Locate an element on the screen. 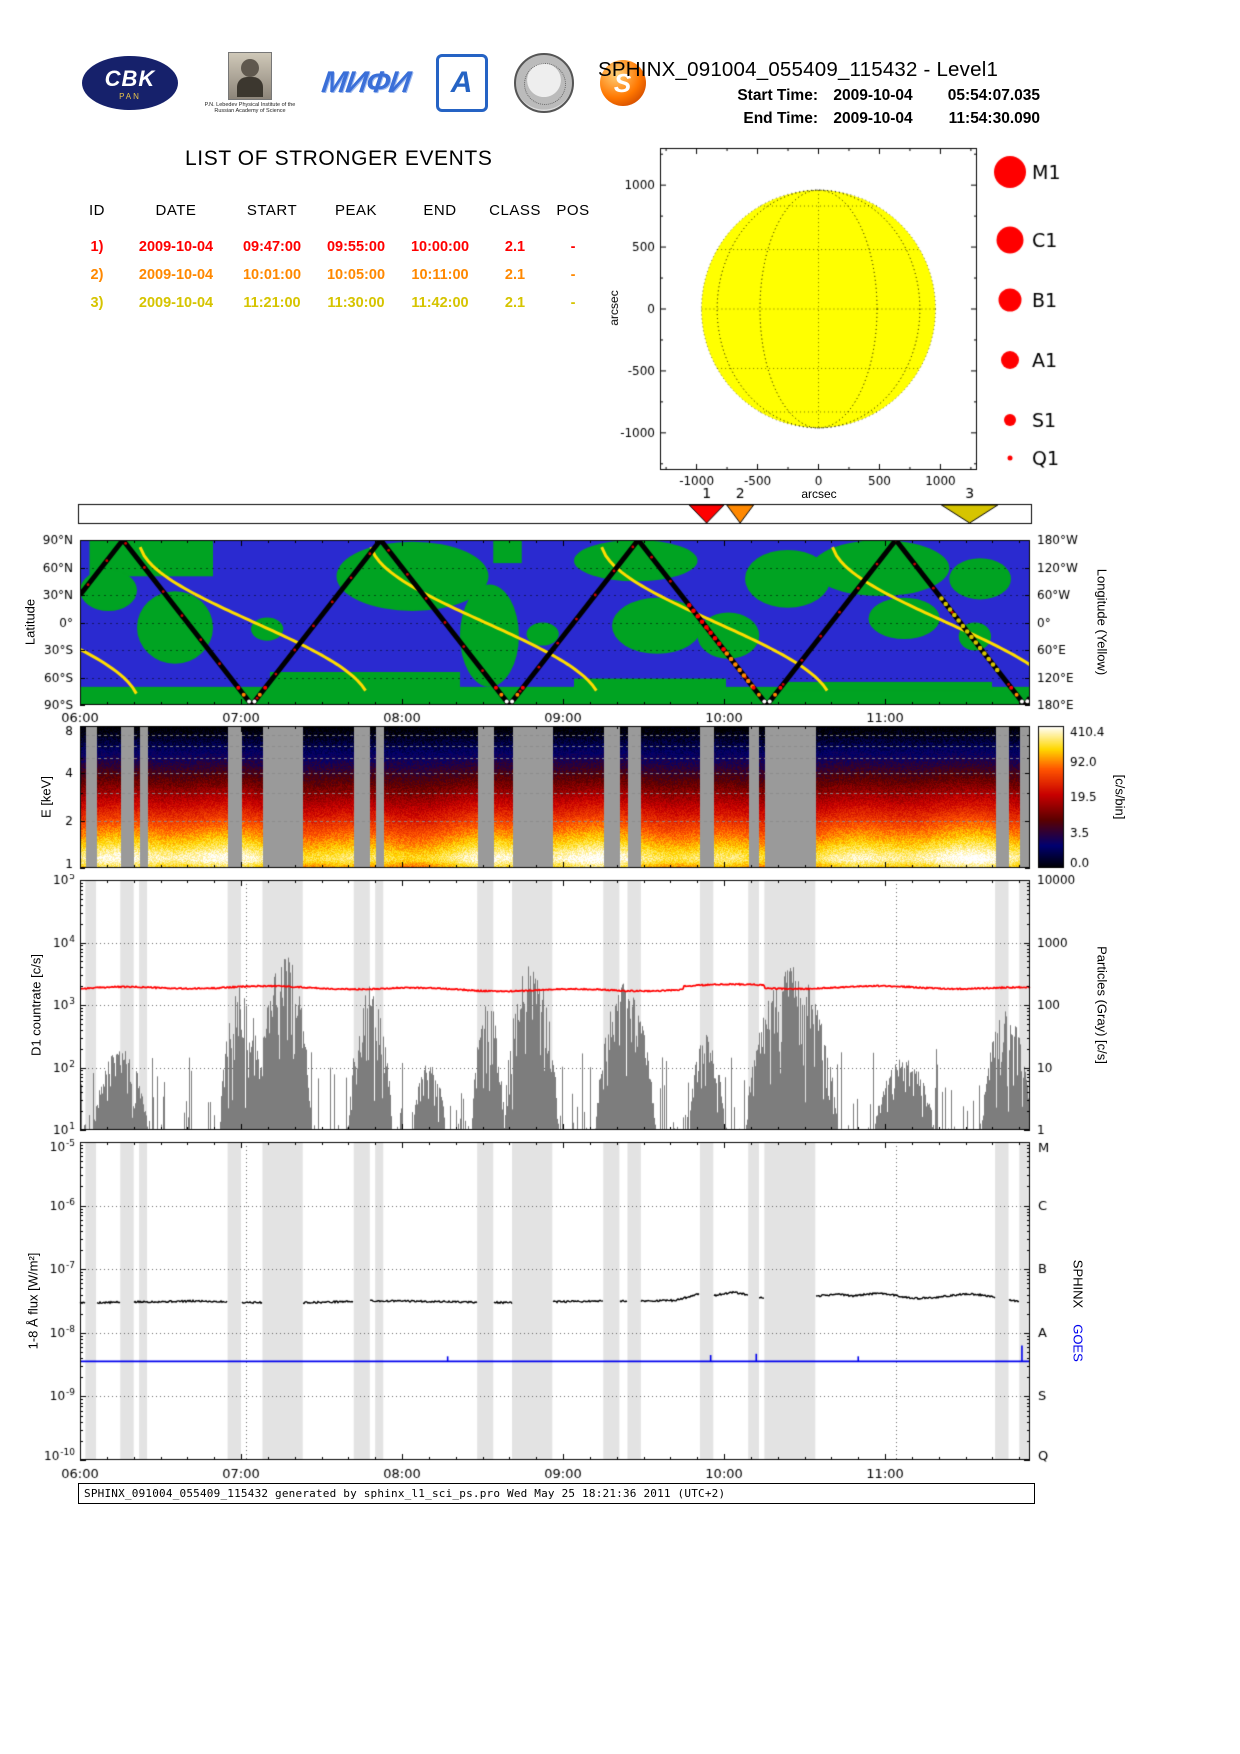 This screenshot has width=1240, height=1754. arch-logo-text: A is located at coordinates (461, 82).